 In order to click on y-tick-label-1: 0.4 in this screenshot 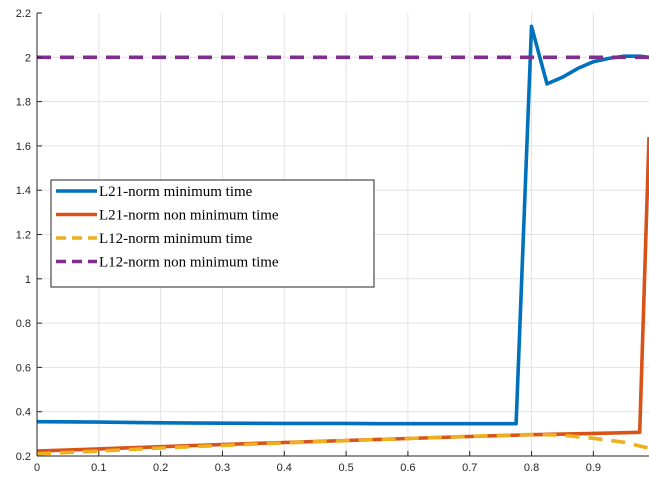, I will do `click(23, 413)`.